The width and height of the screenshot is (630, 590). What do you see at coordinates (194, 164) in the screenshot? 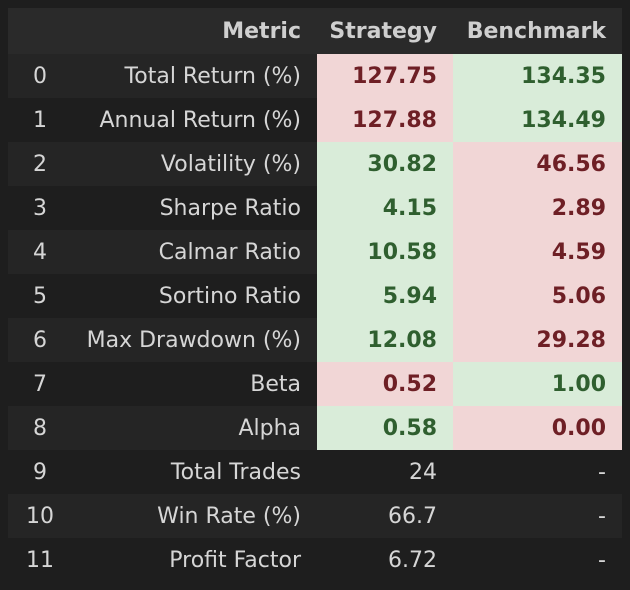
I see `metric-name: Volatility (%)` at bounding box center [194, 164].